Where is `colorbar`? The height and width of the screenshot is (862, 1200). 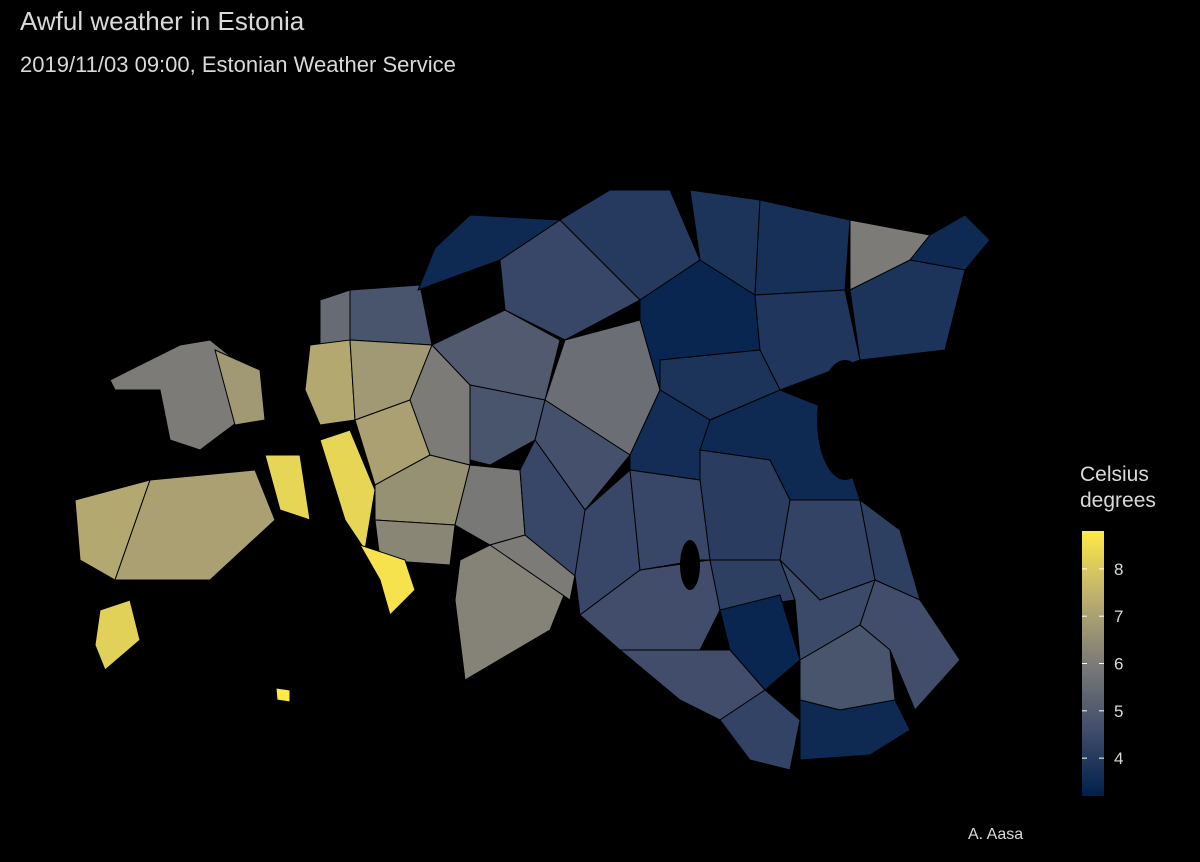
colorbar is located at coordinates (1093, 663).